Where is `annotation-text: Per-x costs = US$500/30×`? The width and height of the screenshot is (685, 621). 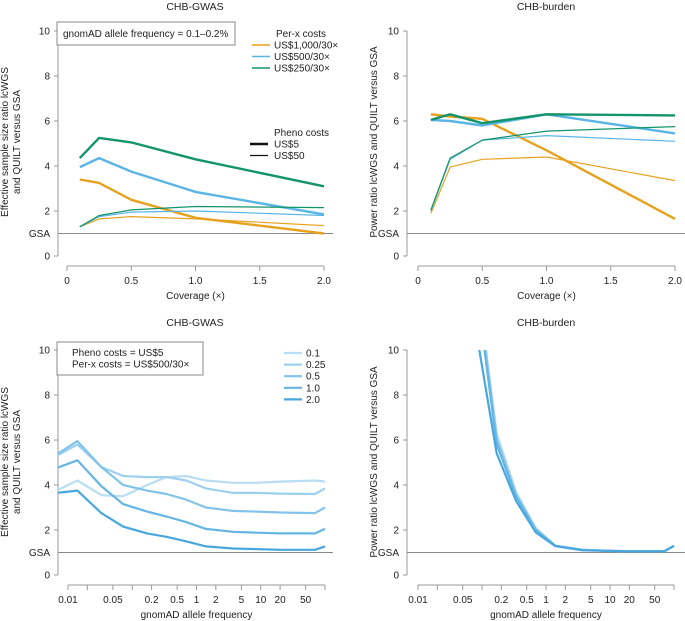 annotation-text: Per-x costs = US$500/30× is located at coordinates (130, 365).